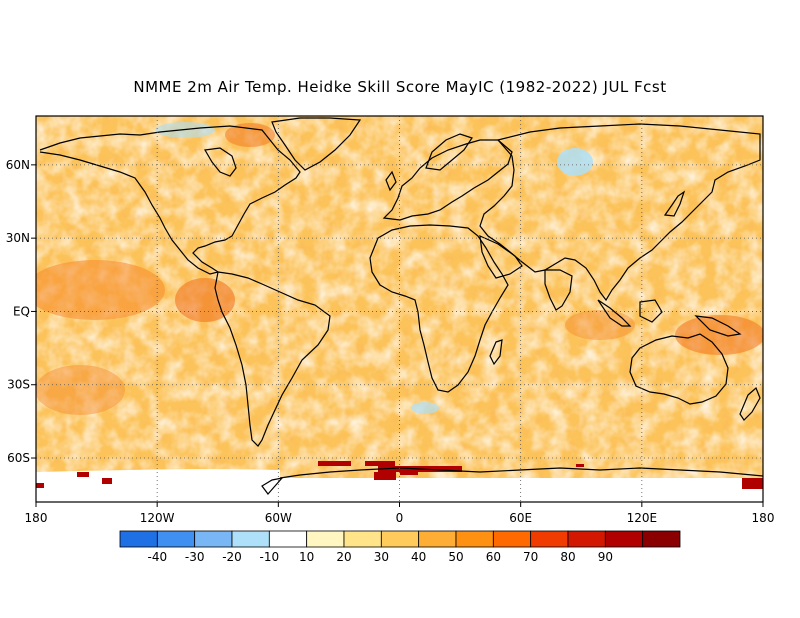 The height and width of the screenshot is (618, 800). I want to click on colorbar-label: 20, so click(343, 557).